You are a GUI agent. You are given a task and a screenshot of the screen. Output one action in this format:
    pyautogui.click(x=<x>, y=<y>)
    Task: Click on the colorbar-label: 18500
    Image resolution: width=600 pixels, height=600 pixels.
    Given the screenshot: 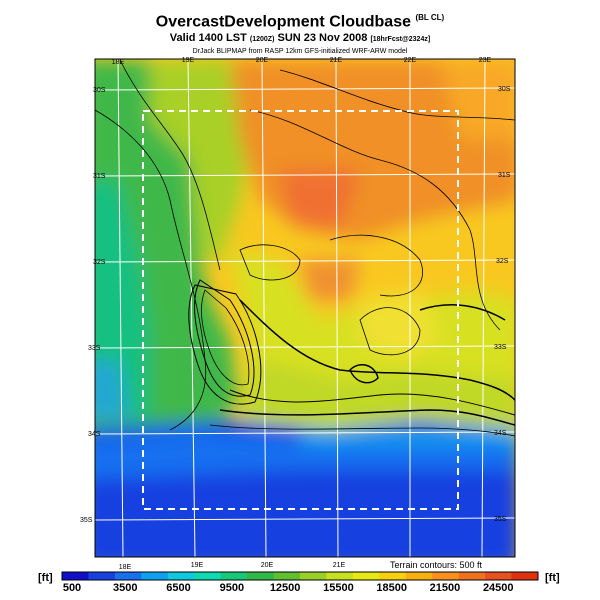 What is the action you would take?
    pyautogui.click(x=391, y=588)
    